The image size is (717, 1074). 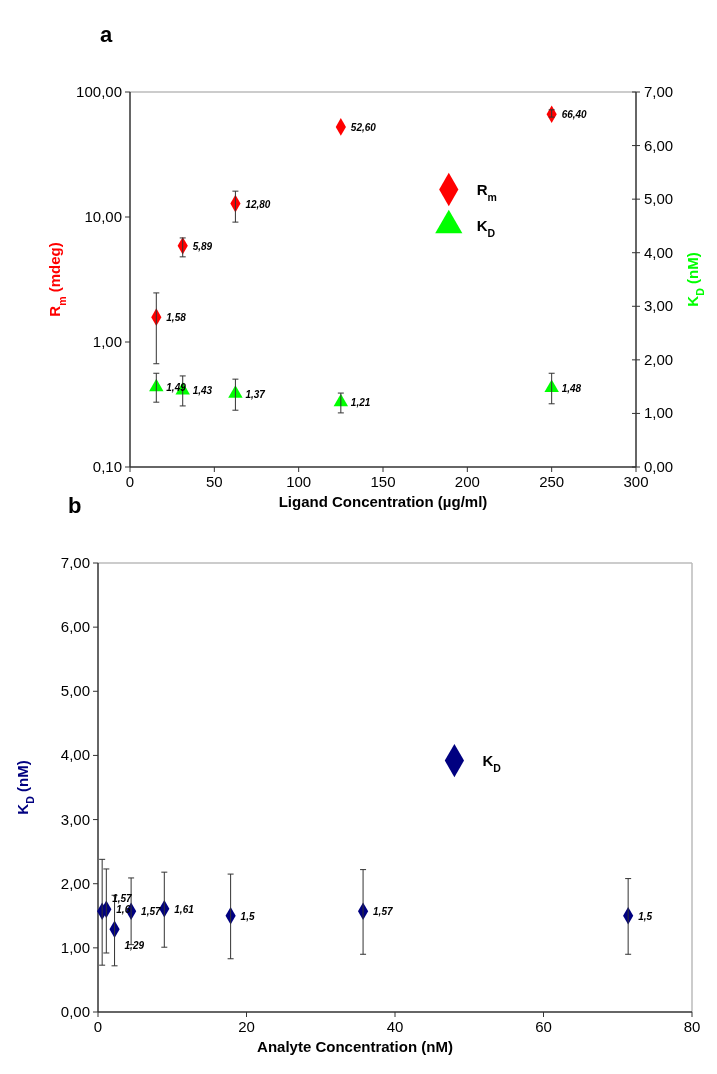 I want to click on y2-tick-label: 2,00, so click(x=659, y=359).